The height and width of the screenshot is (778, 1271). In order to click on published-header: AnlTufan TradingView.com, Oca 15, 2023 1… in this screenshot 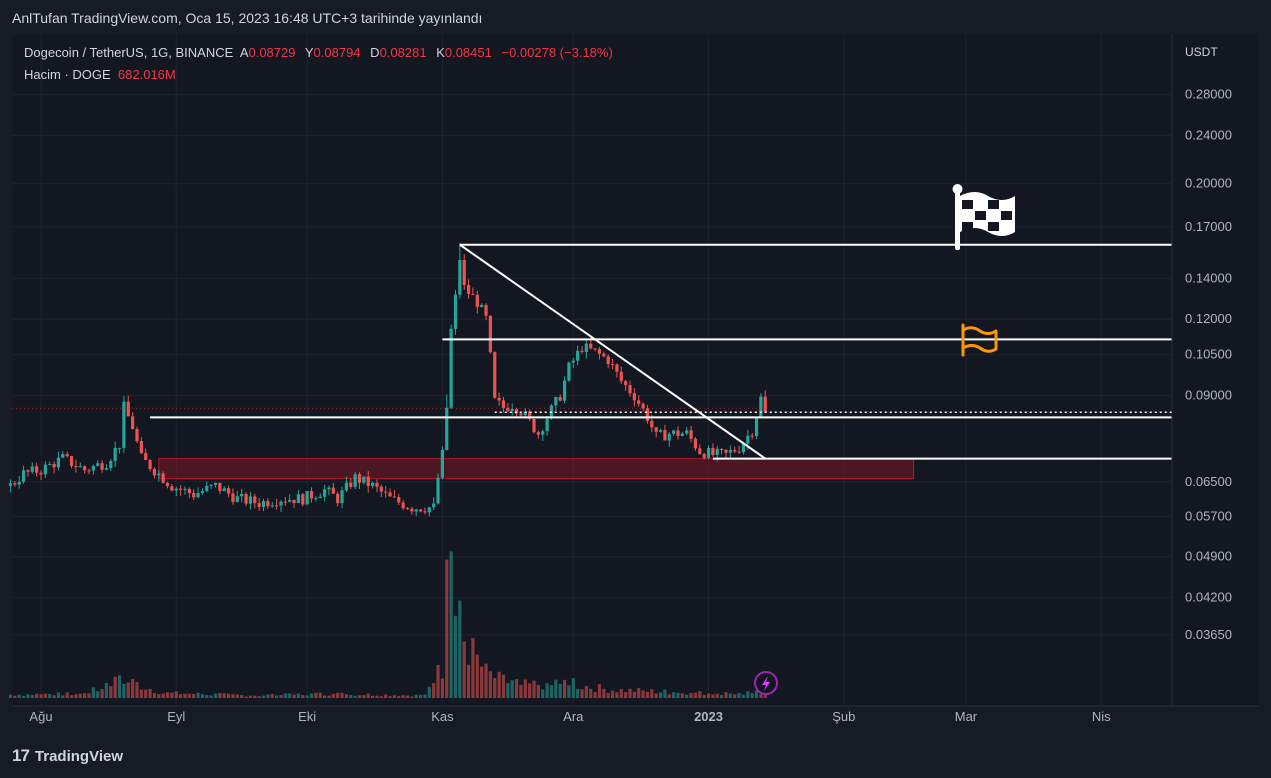, I will do `click(247, 18)`.